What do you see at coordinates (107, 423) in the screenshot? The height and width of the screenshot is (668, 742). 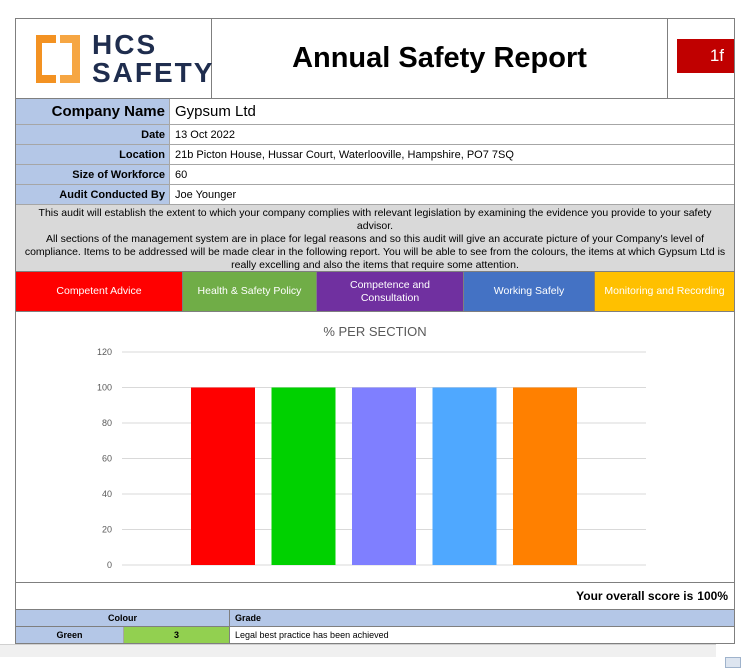 I see `y-tick-label: 80` at bounding box center [107, 423].